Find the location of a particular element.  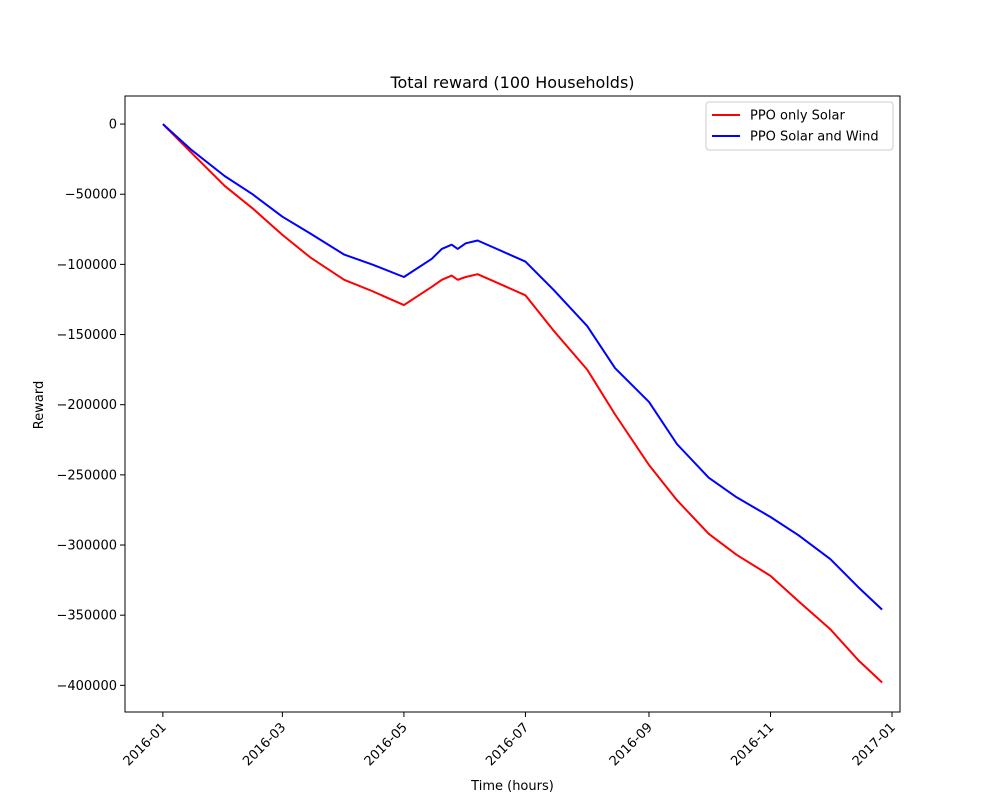

y-tick-label: −150000 is located at coordinates (86, 335).